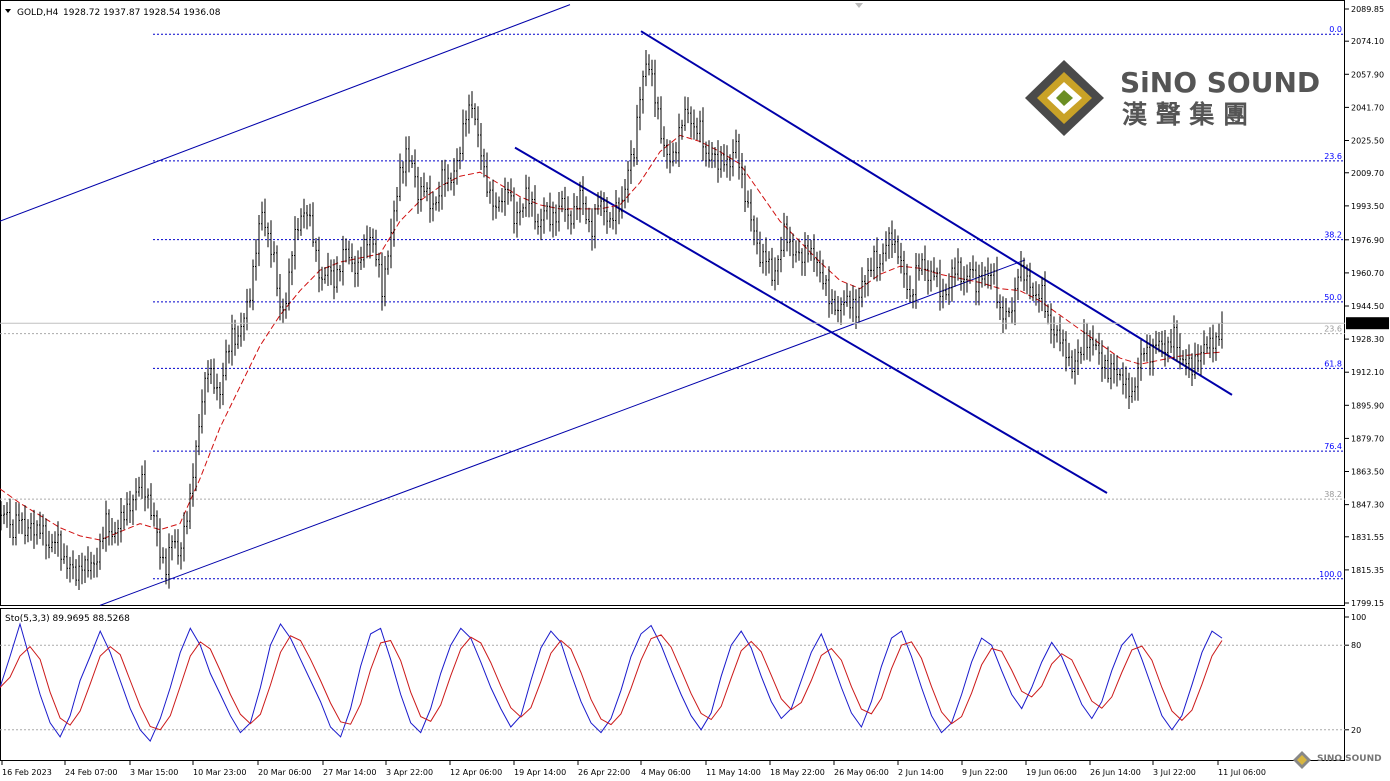 The height and width of the screenshot is (781, 1390). What do you see at coordinates (1185, 114) in the screenshot?
I see `logo-chinese: 漢 聲 集 團` at bounding box center [1185, 114].